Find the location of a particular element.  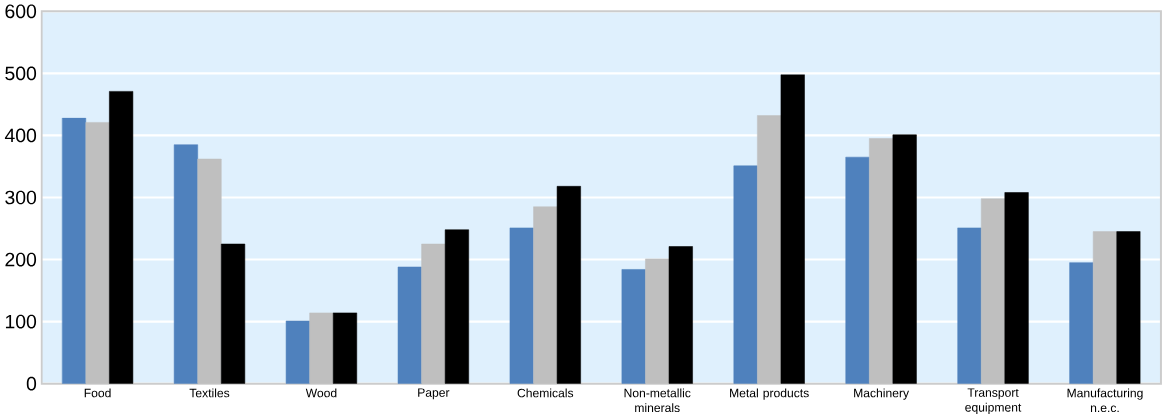

y-tick-label: 0 is located at coordinates (31, 384).